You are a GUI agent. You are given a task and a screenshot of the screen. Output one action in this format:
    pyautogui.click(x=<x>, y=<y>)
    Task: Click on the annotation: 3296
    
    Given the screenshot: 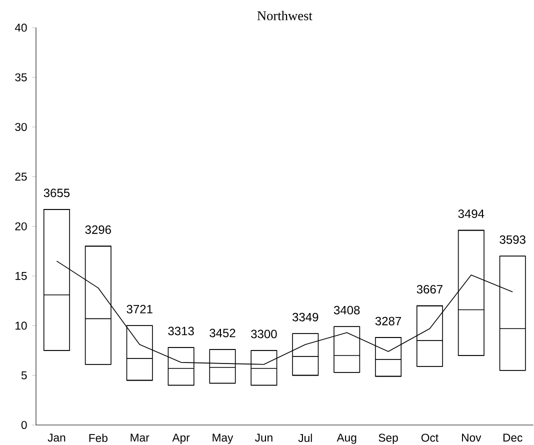 What is the action you would take?
    pyautogui.click(x=98, y=229)
    